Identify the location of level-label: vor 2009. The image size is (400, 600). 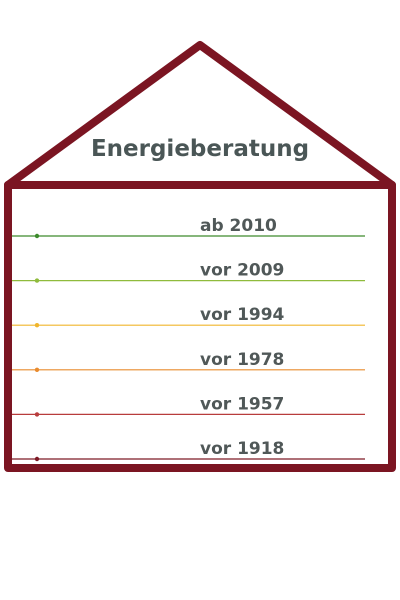
(242, 271).